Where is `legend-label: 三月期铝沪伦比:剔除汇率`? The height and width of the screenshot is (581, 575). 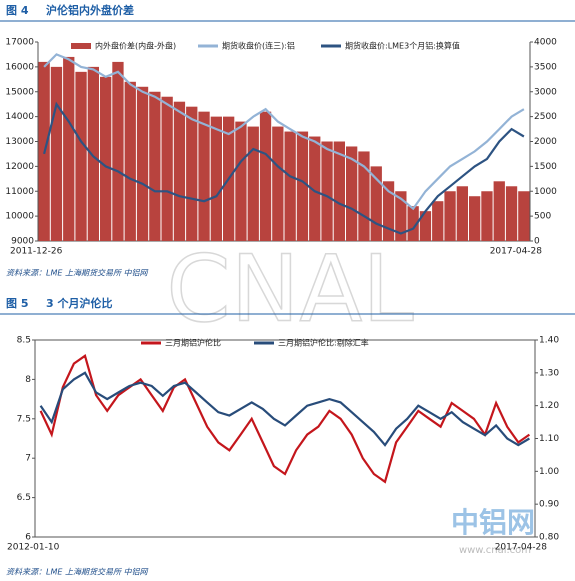
legend-label: 三月期铝沪伦比:剔除汇率 is located at coordinates (323, 343).